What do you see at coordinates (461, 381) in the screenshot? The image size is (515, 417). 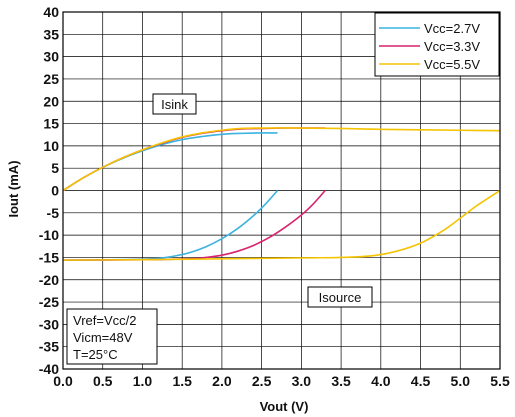 I see `x-tick-label: 5.0` at bounding box center [461, 381].